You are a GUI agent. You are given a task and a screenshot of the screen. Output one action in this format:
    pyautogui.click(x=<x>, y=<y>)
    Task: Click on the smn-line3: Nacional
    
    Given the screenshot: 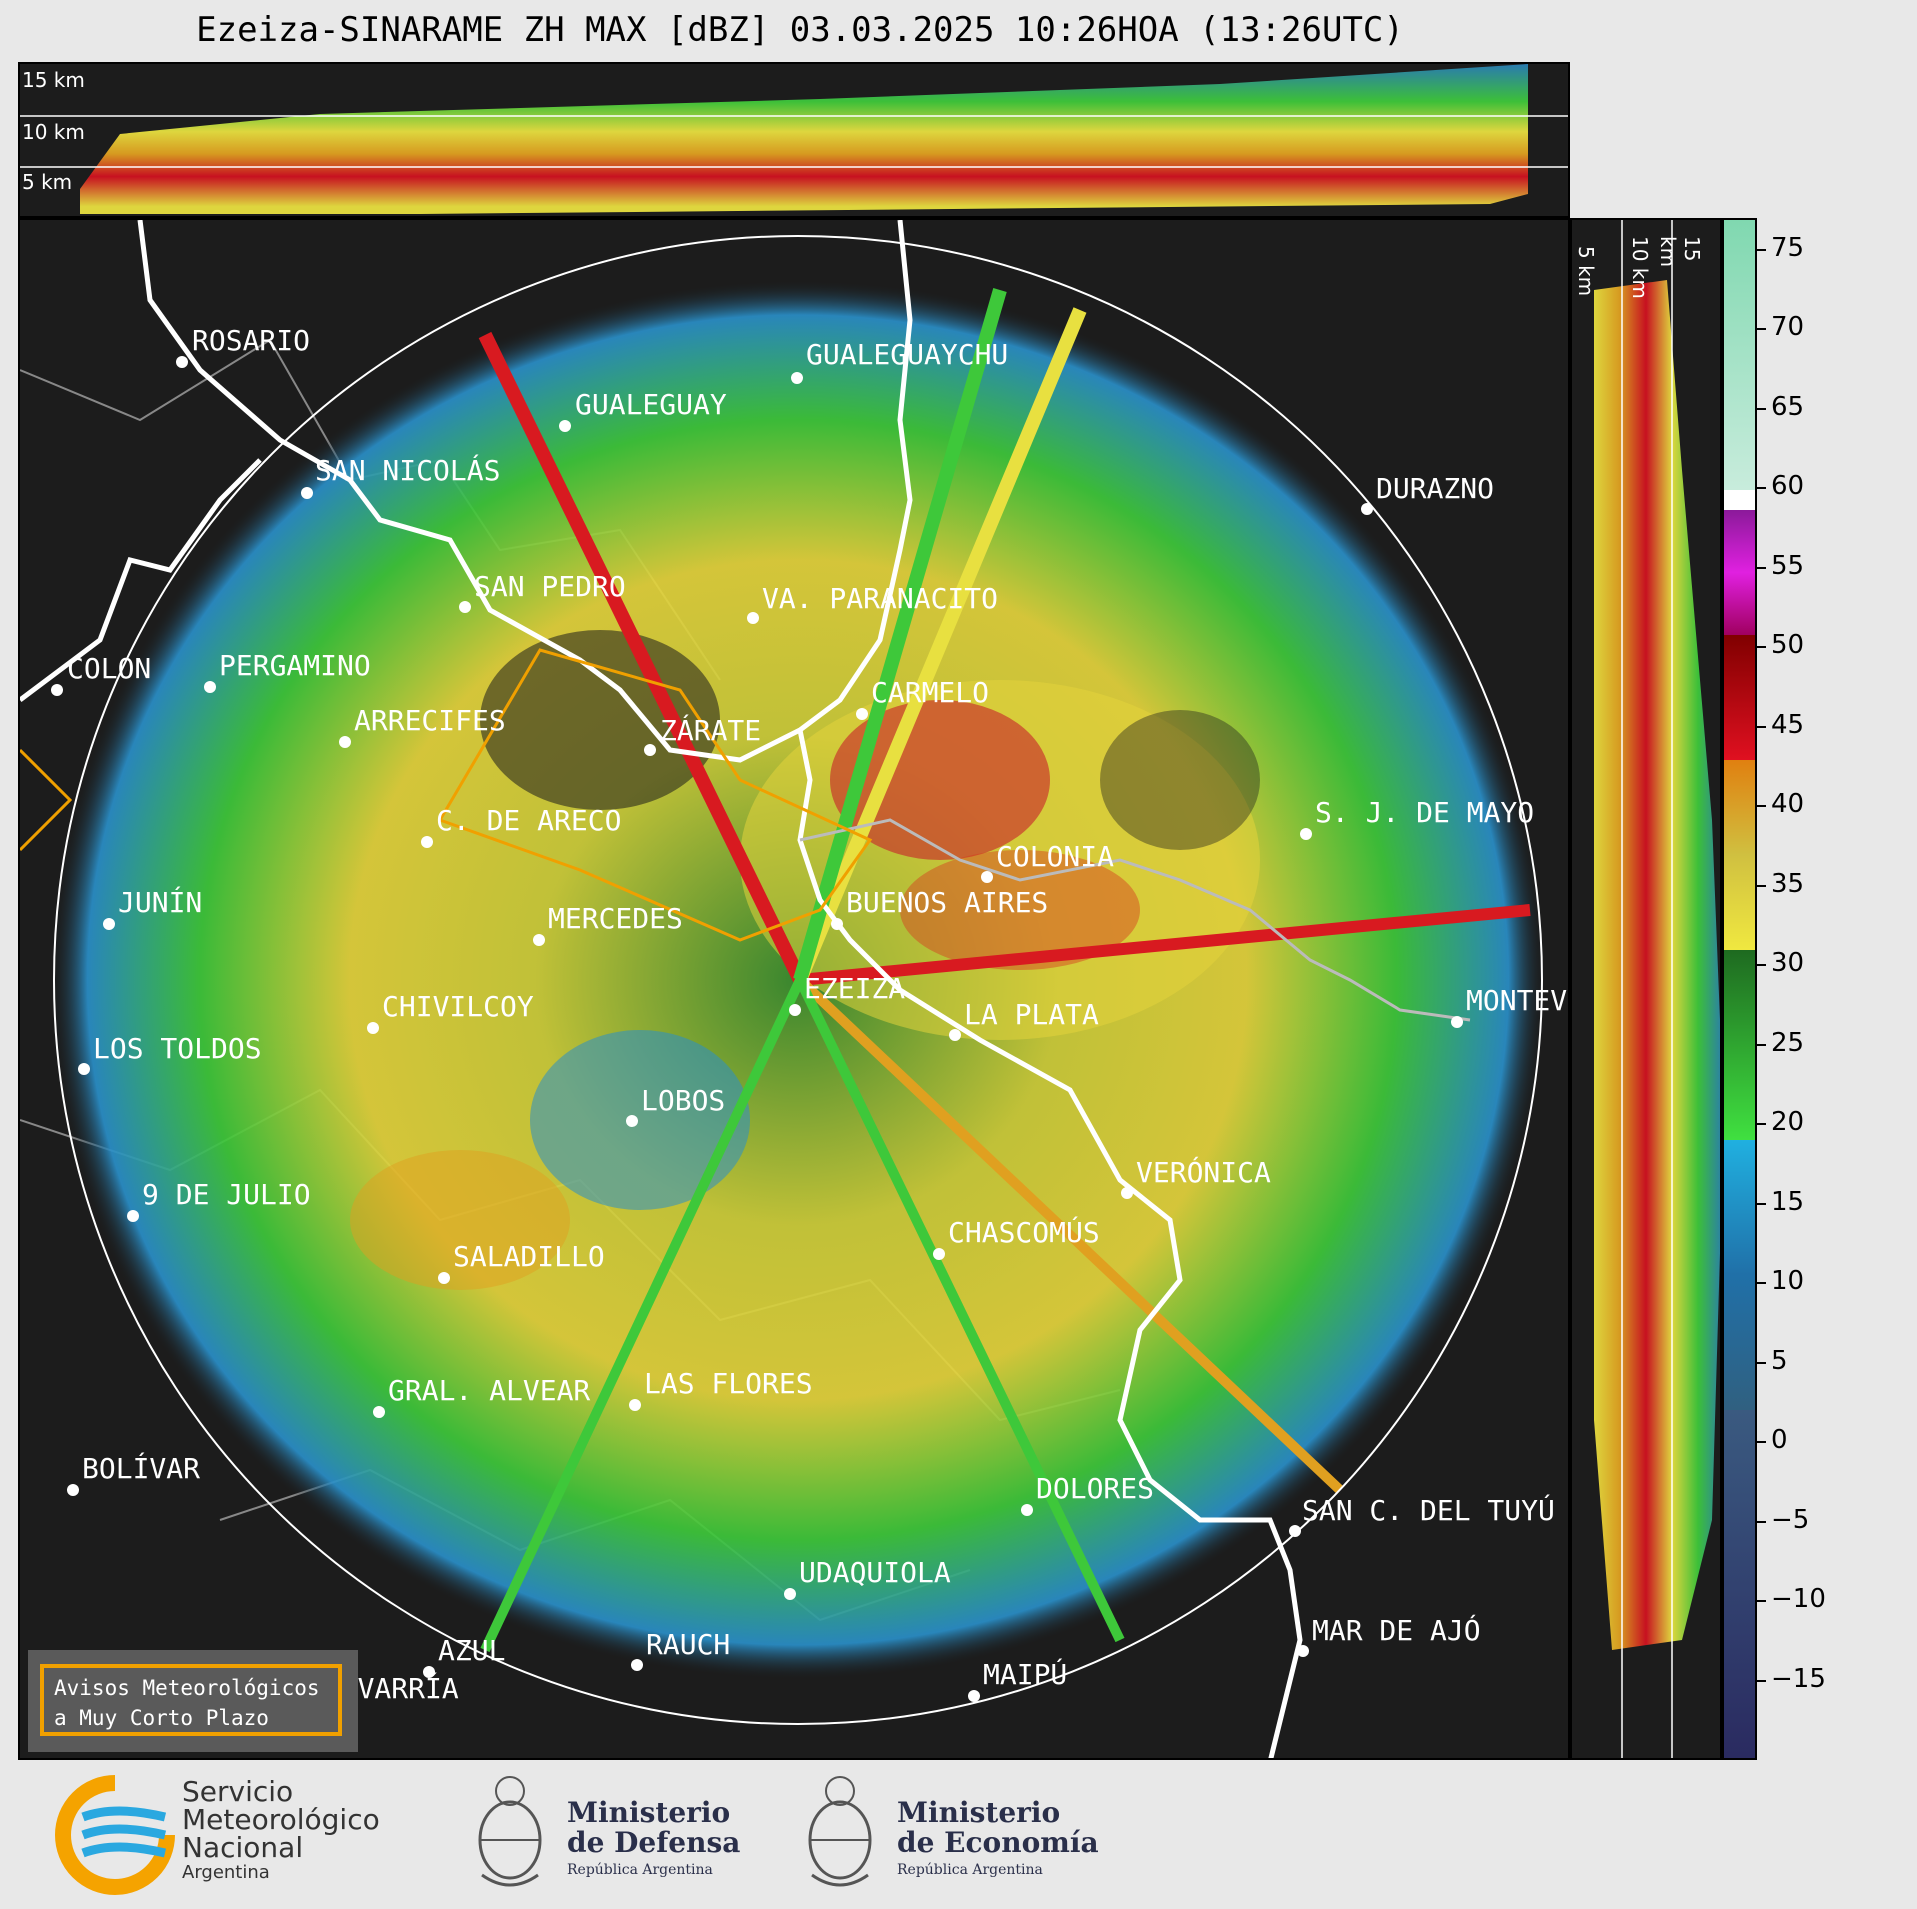 What is the action you would take?
    pyautogui.click(x=243, y=1847)
    